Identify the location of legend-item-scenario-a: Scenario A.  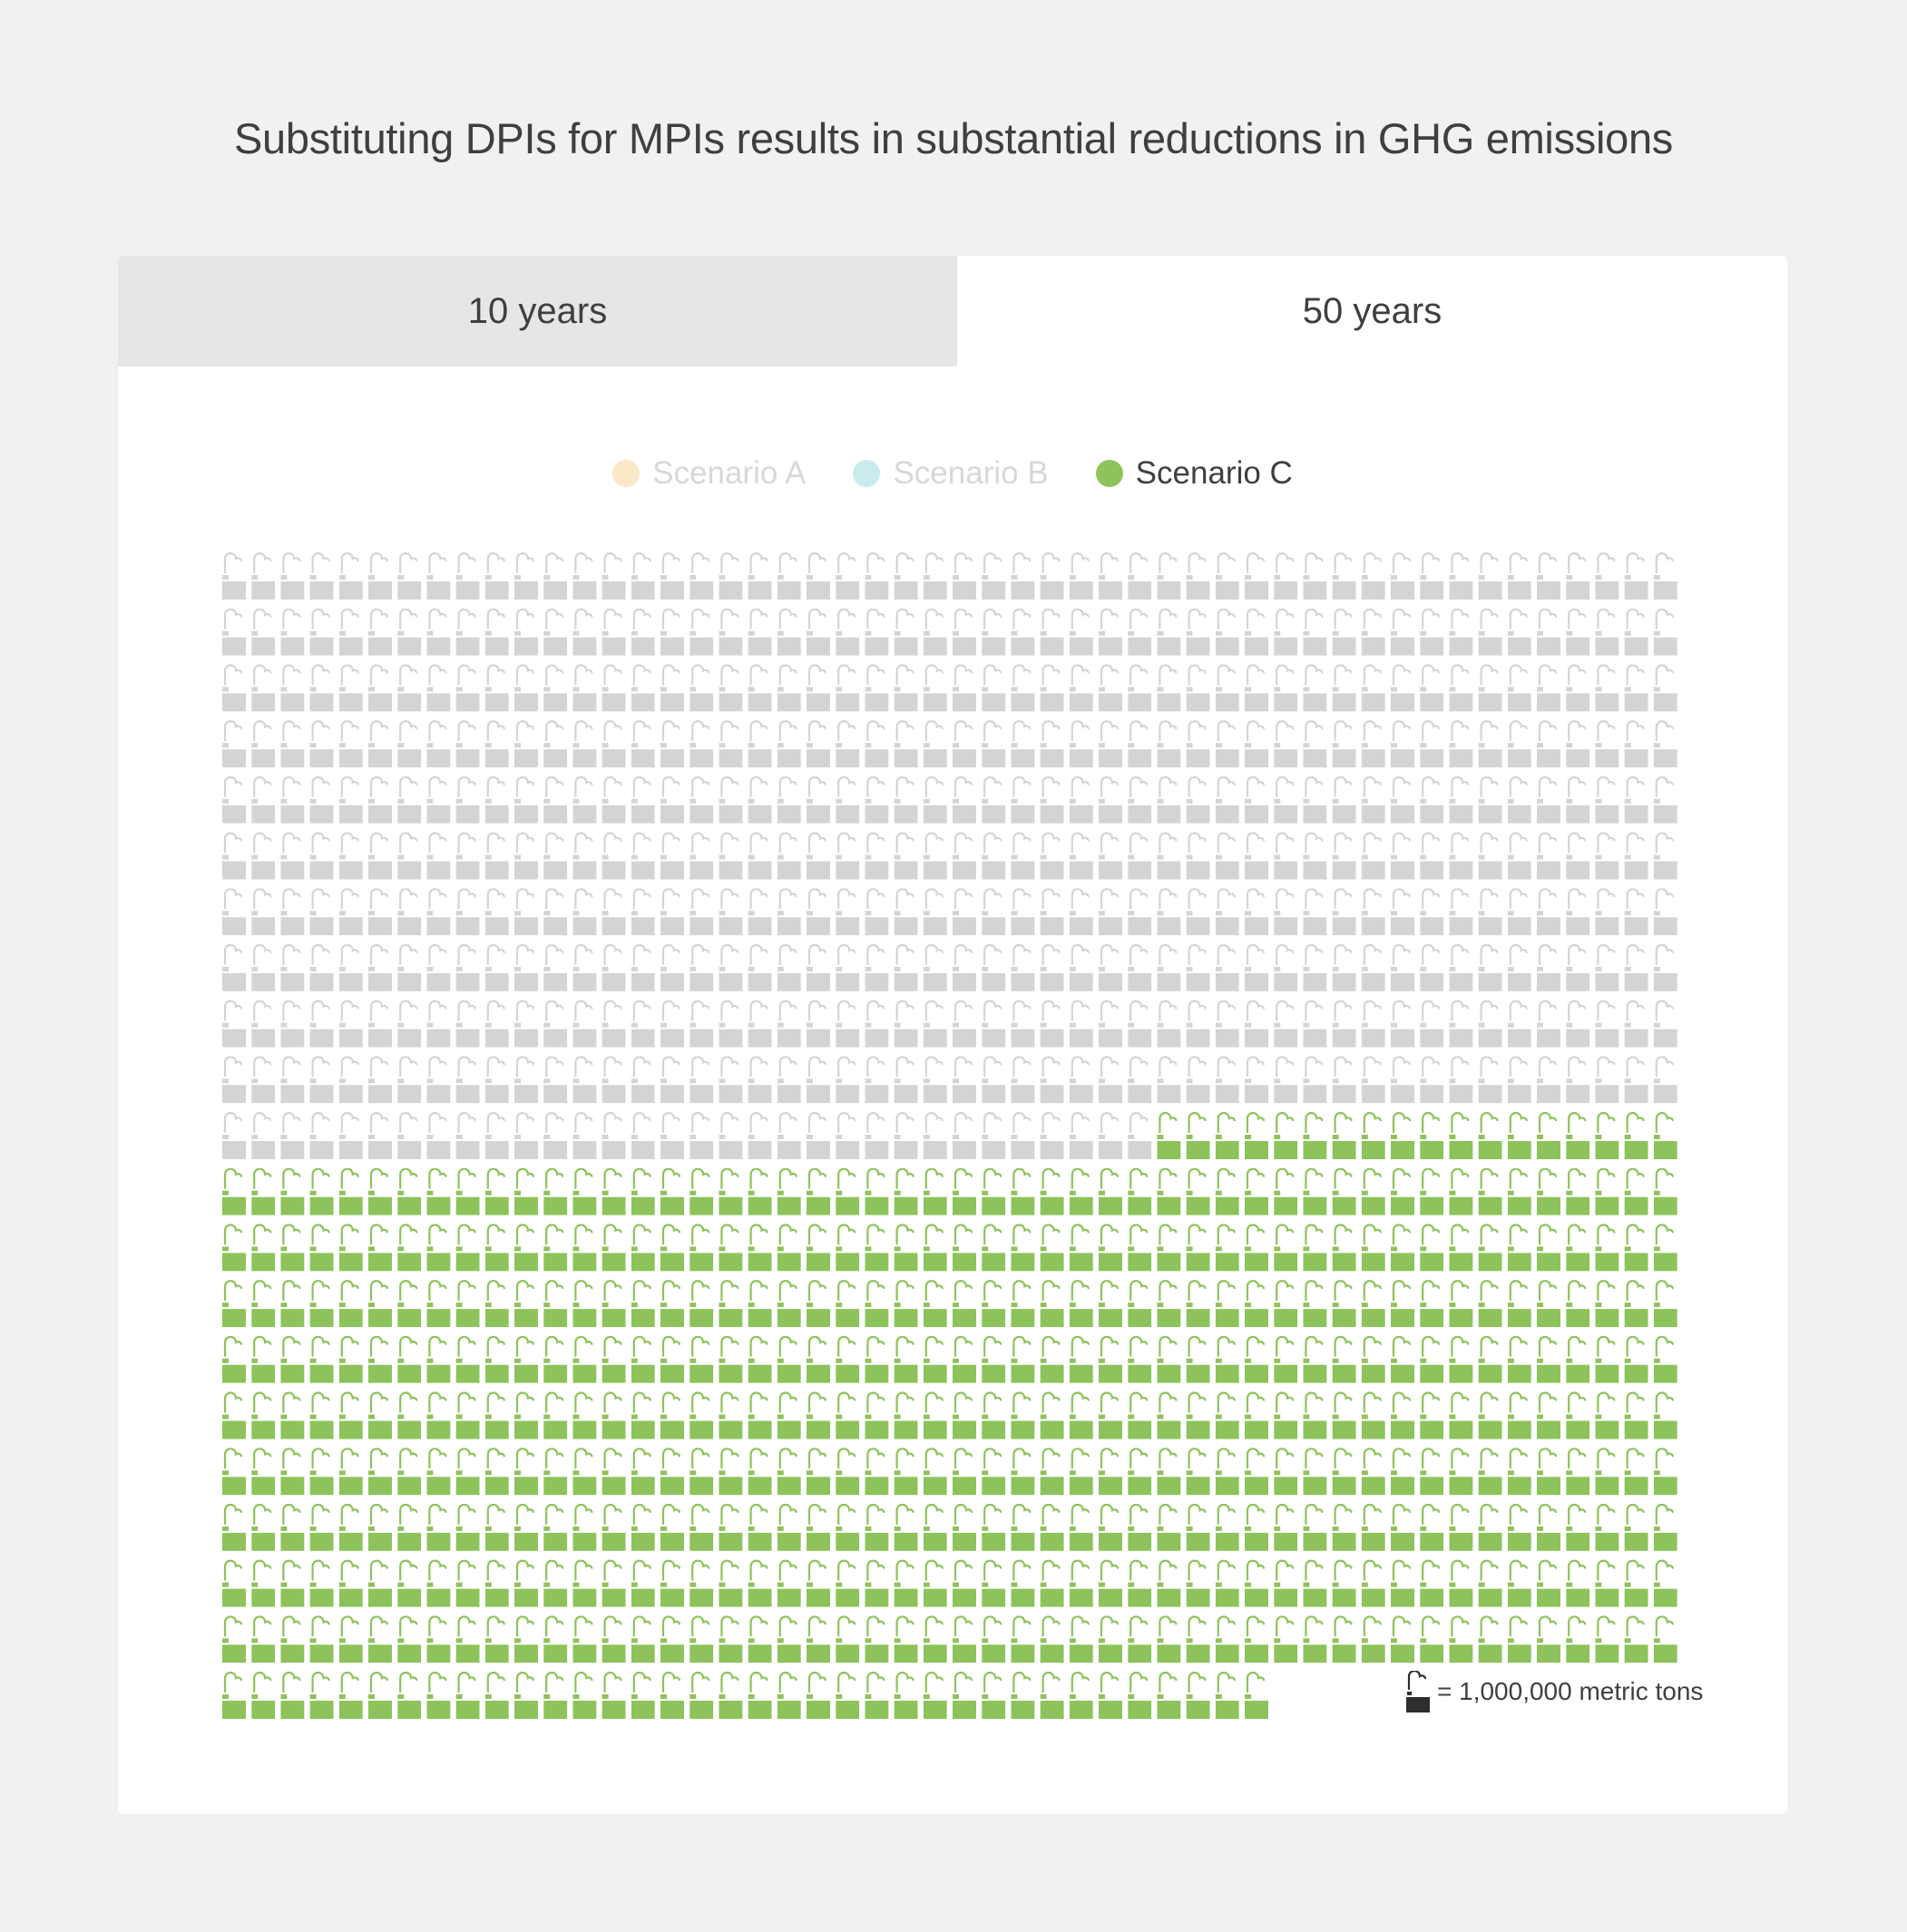
(709, 473).